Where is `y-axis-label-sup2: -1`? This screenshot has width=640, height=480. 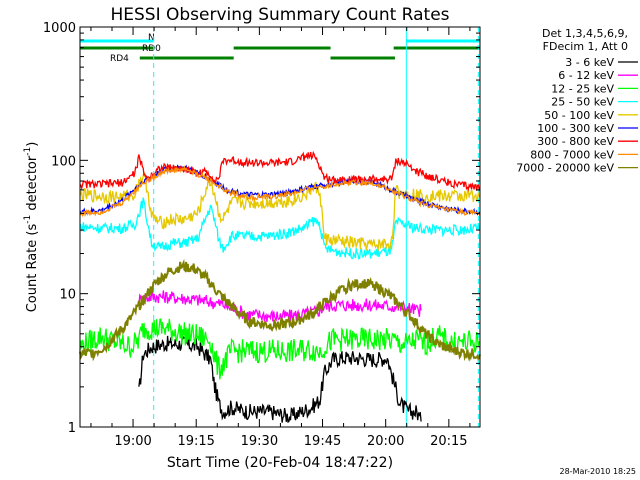 y-axis-label-sup2: -1 is located at coordinates (28, 151).